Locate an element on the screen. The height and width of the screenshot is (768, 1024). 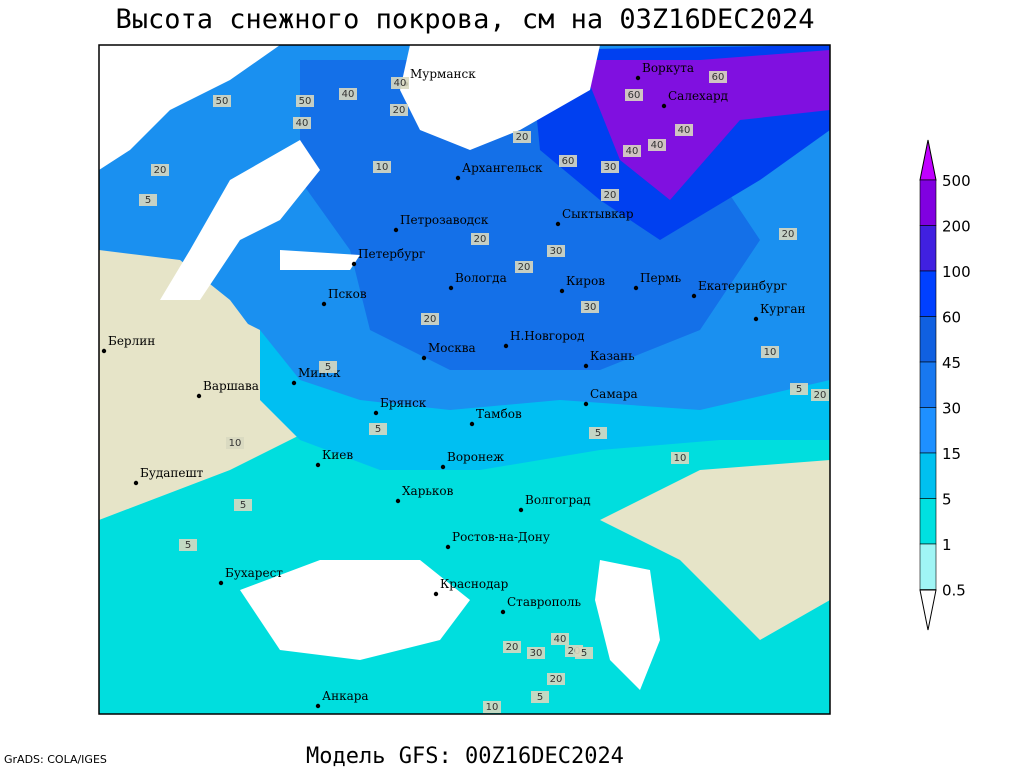
city-label: Мурманск is located at coordinates (443, 74).